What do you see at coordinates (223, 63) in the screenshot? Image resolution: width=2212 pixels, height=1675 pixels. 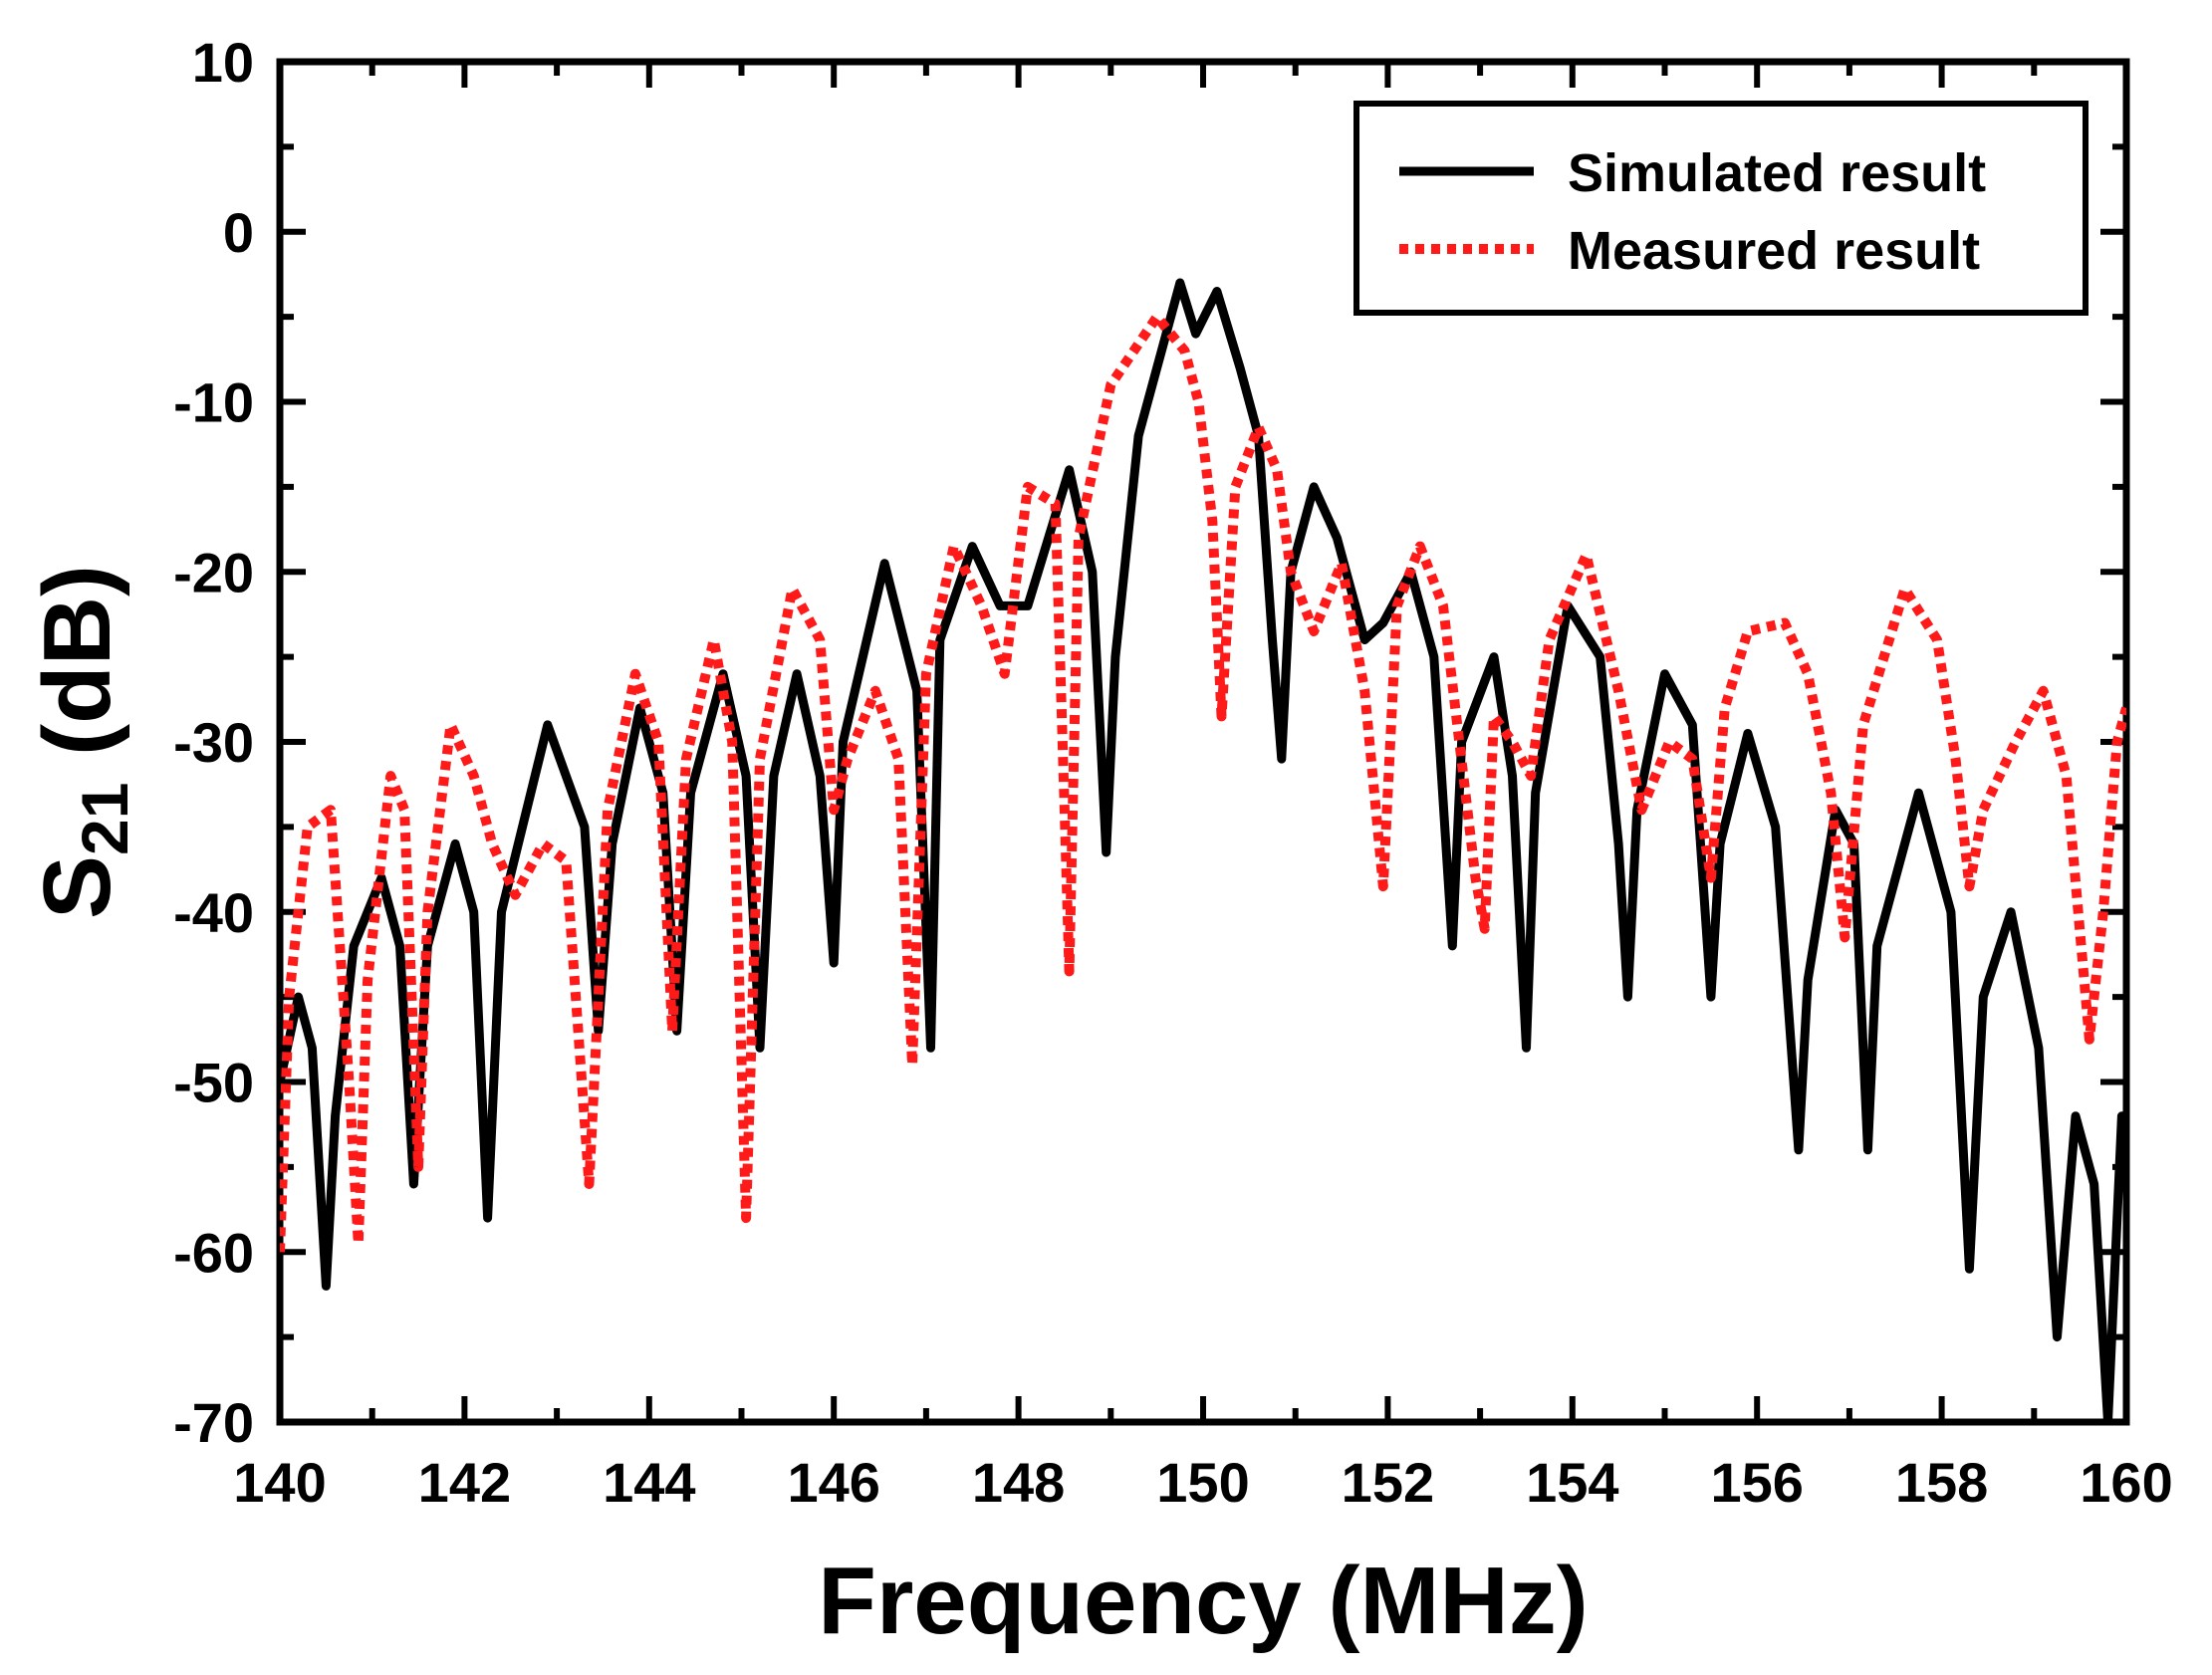 I see `y-tick-label: 10` at bounding box center [223, 63].